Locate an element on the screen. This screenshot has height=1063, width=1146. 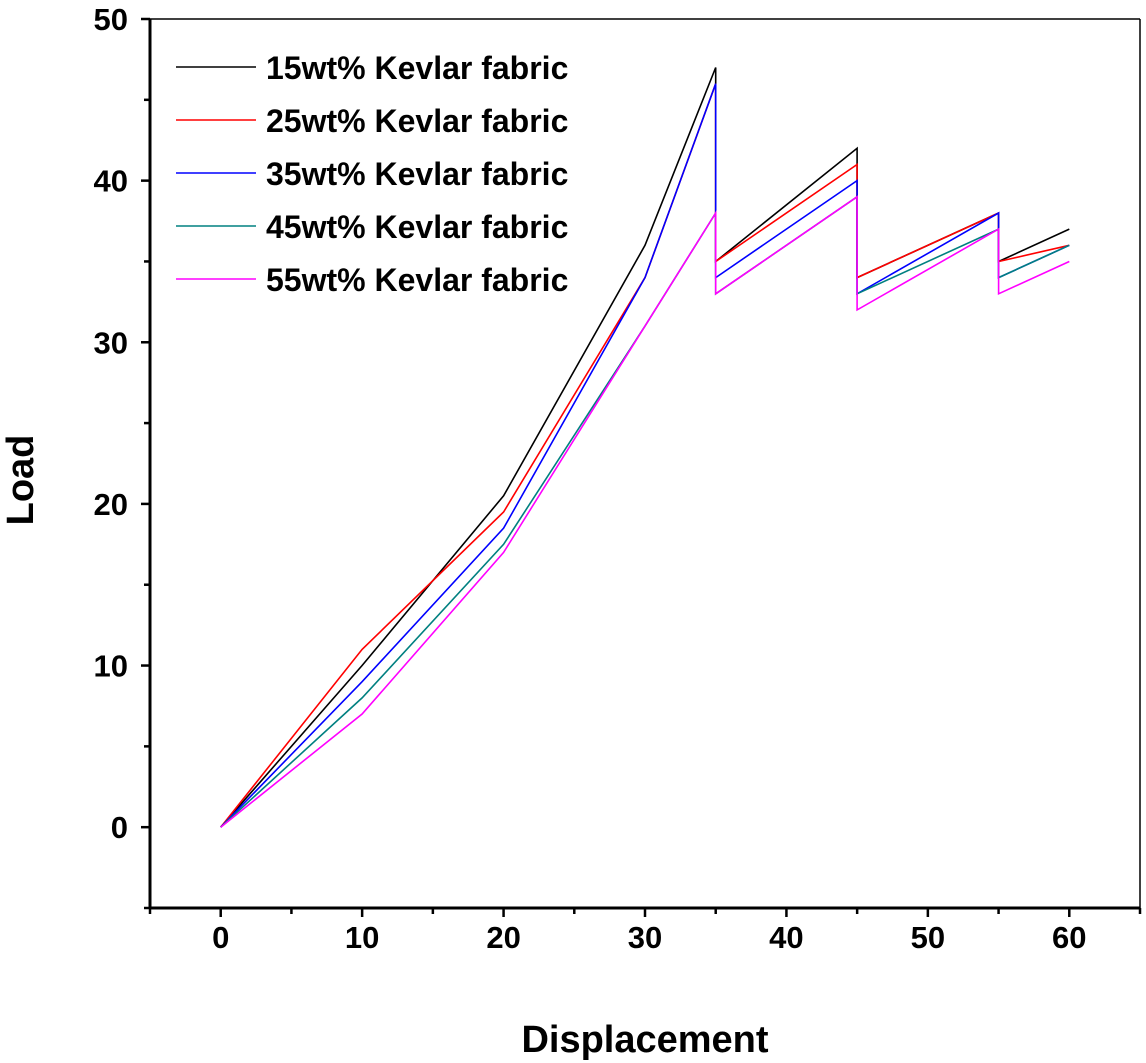
y-tick-label: 10 is located at coordinates (111, 666).